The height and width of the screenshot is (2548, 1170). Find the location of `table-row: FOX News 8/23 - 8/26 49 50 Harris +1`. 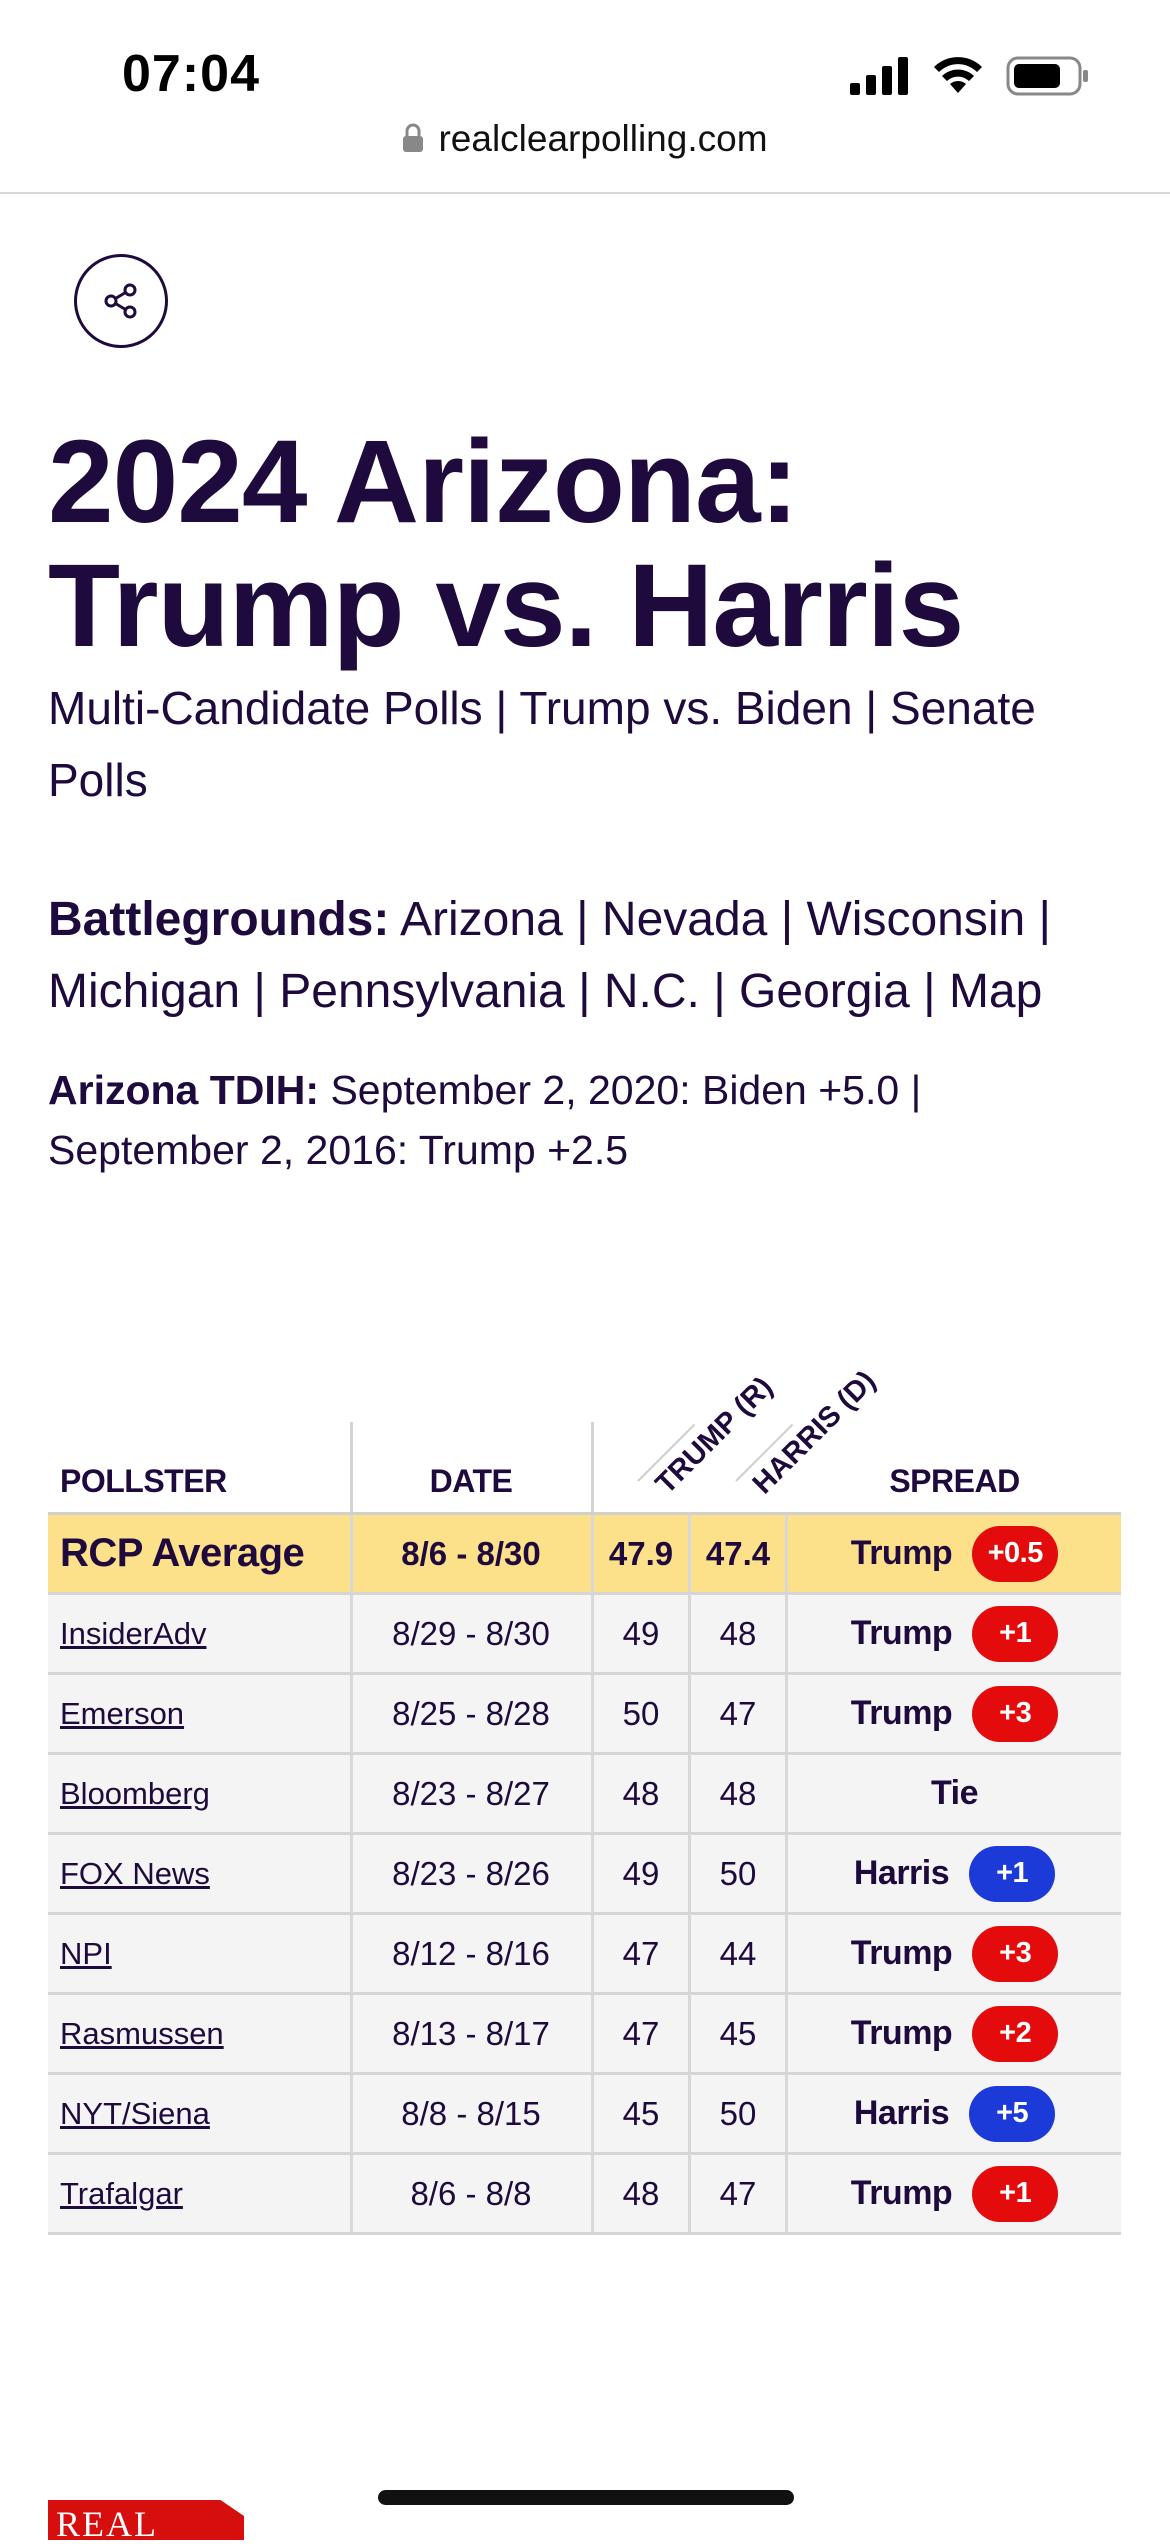

table-row: FOX News 8/23 - 8/26 49 50 Harris +1 is located at coordinates (584, 1875).